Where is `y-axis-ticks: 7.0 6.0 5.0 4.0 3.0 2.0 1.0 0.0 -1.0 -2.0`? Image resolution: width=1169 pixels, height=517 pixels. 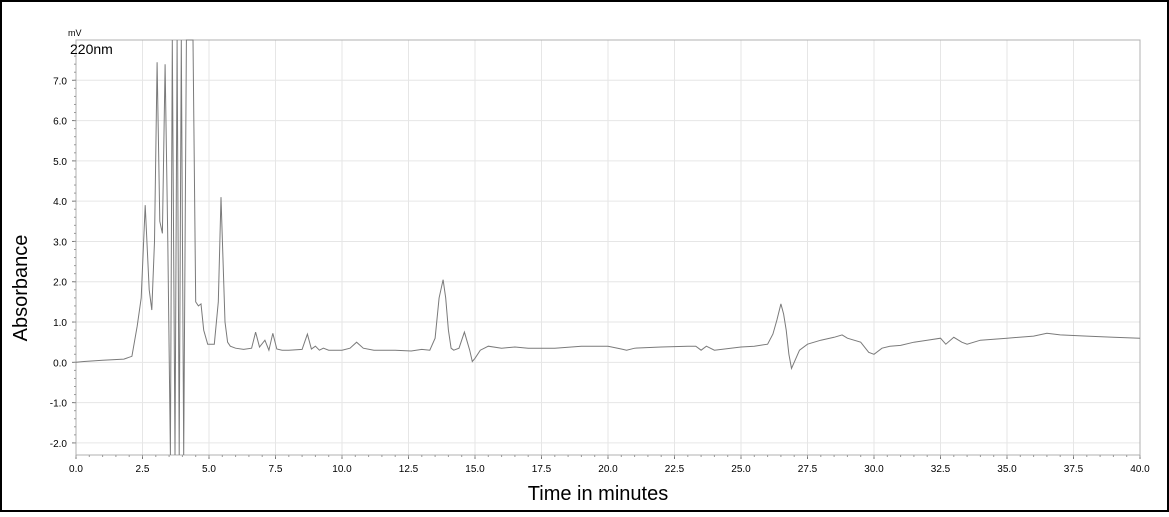
y-axis-ticks: 7.0 6.0 5.0 4.0 3.0 2.0 1.0 0.0 -1.0 -2.0 is located at coordinates (63, 252).